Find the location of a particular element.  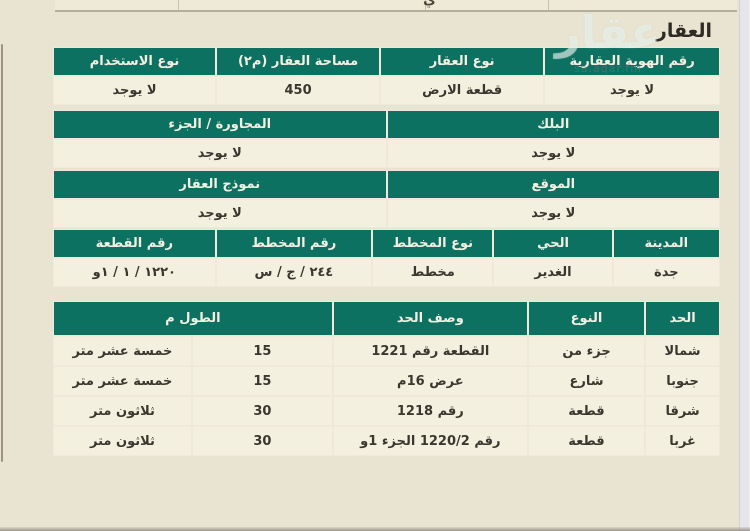

header-boundary-type: النوع is located at coordinates (586, 318).